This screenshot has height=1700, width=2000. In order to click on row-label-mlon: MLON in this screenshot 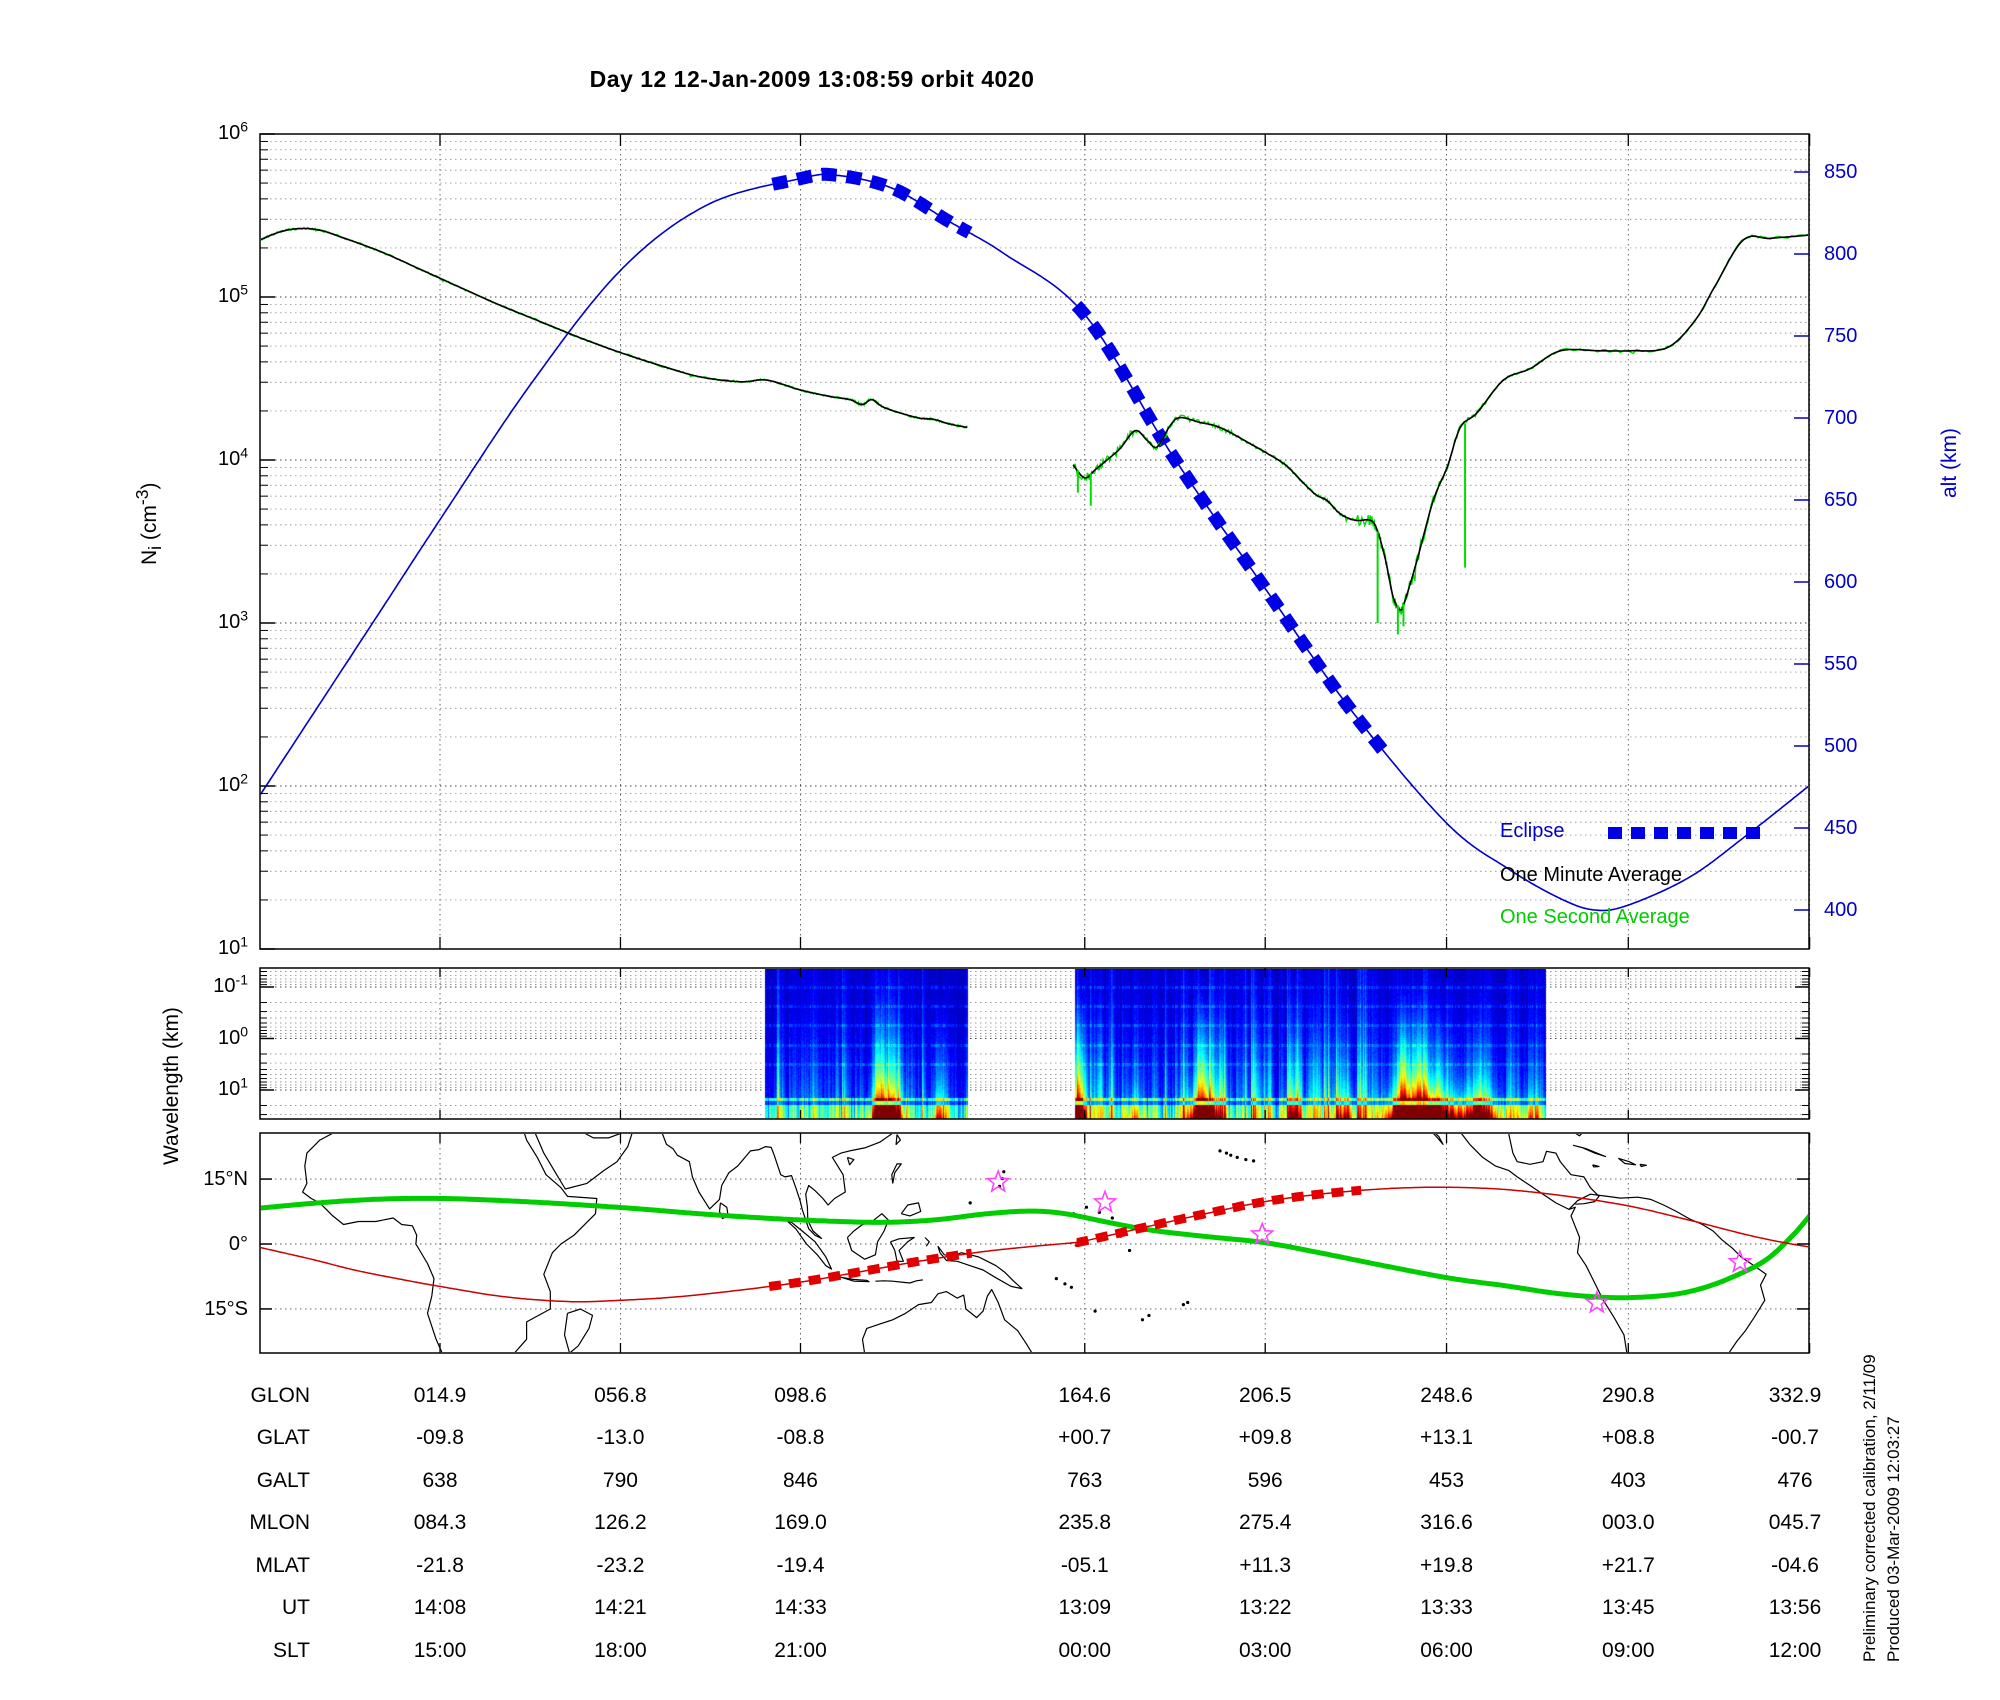, I will do `click(279, 1522)`.